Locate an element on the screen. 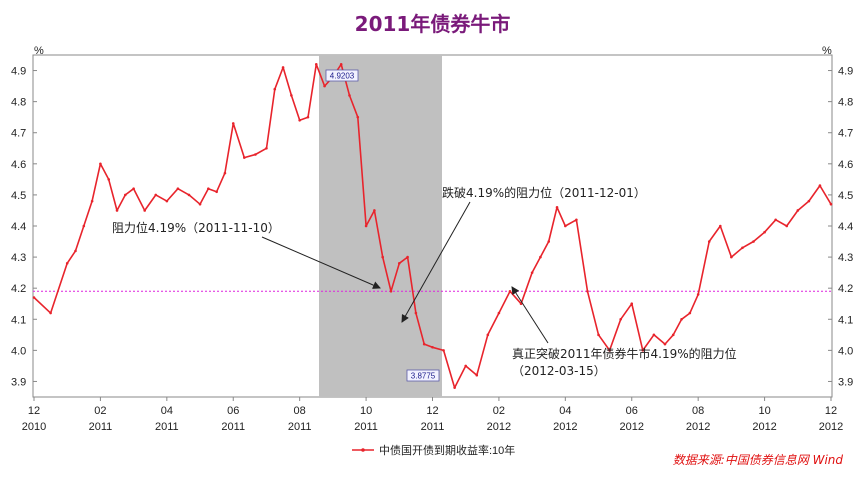  y-tick-label-left: 4.2 is located at coordinates (18, 289).